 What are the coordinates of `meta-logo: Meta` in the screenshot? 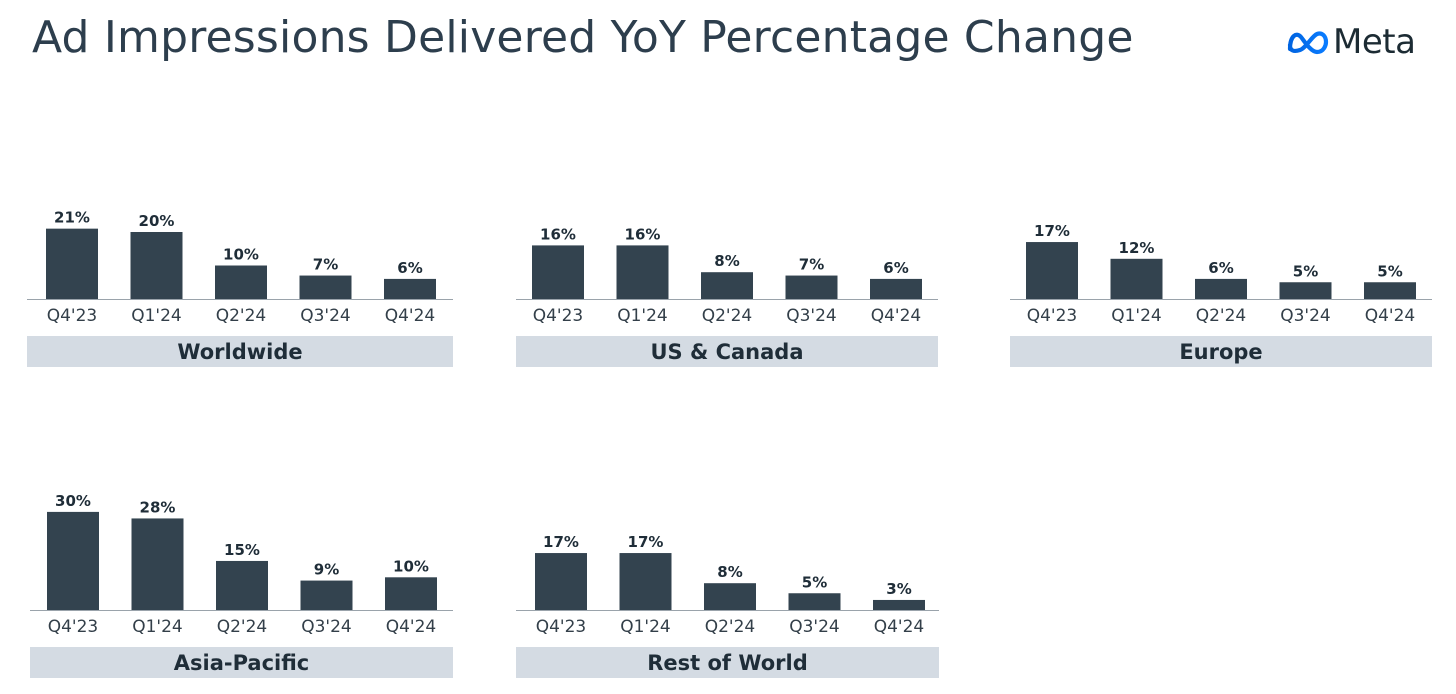 It's located at (1351, 42).